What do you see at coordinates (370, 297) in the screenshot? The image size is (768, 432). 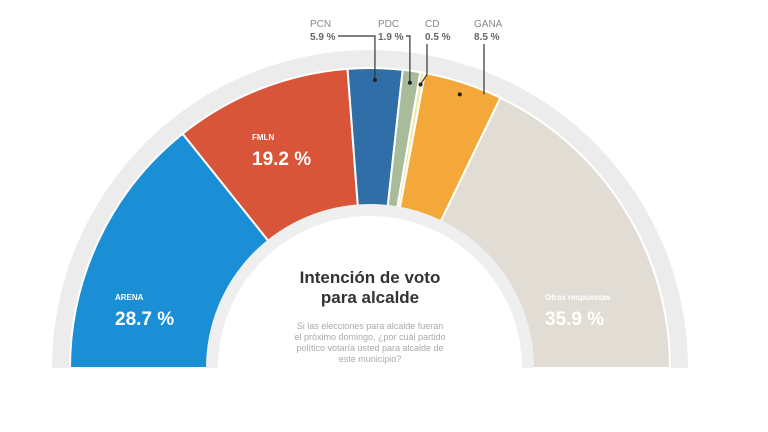 I see `chart-title-line-2: para alcalde` at bounding box center [370, 297].